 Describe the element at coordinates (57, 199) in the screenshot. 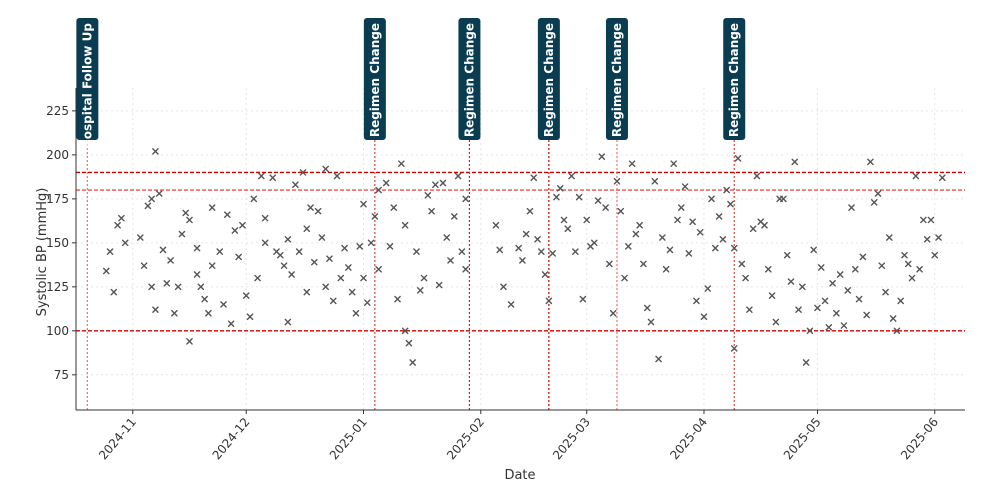

I see `y-tick-label: 175` at that location.